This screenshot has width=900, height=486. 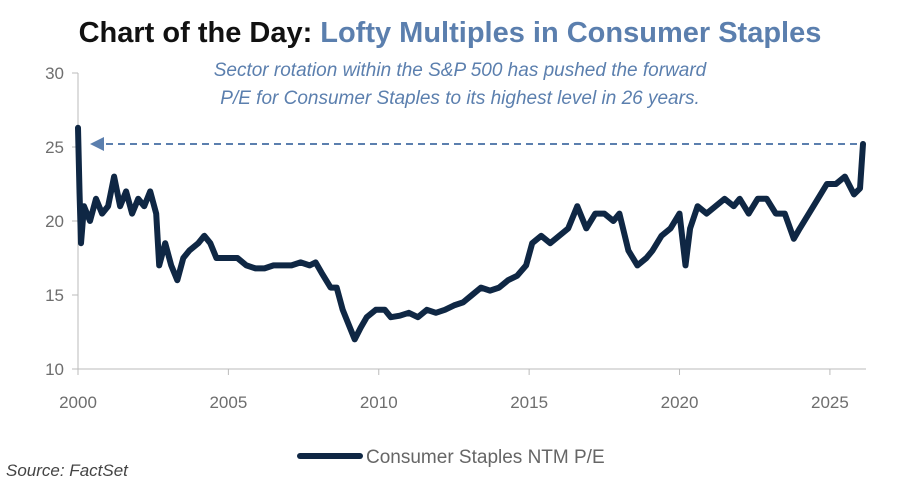 I want to click on y-tick-label: 15, so click(x=54, y=295).